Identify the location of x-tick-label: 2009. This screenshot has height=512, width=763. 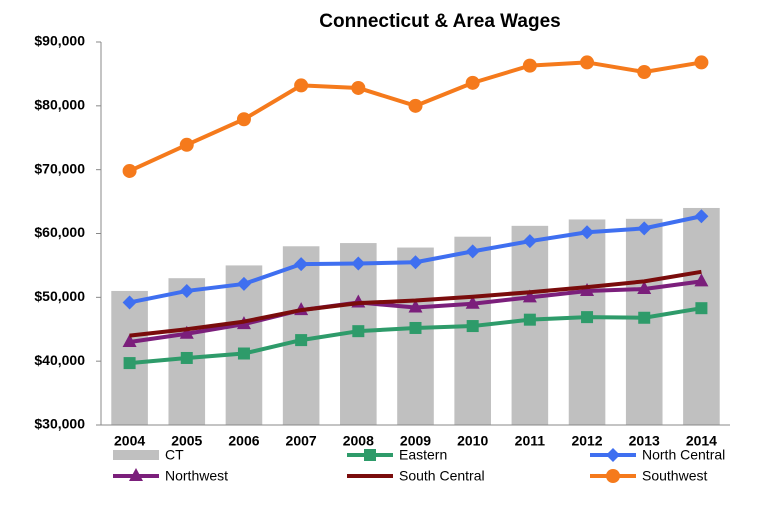
(415, 441).